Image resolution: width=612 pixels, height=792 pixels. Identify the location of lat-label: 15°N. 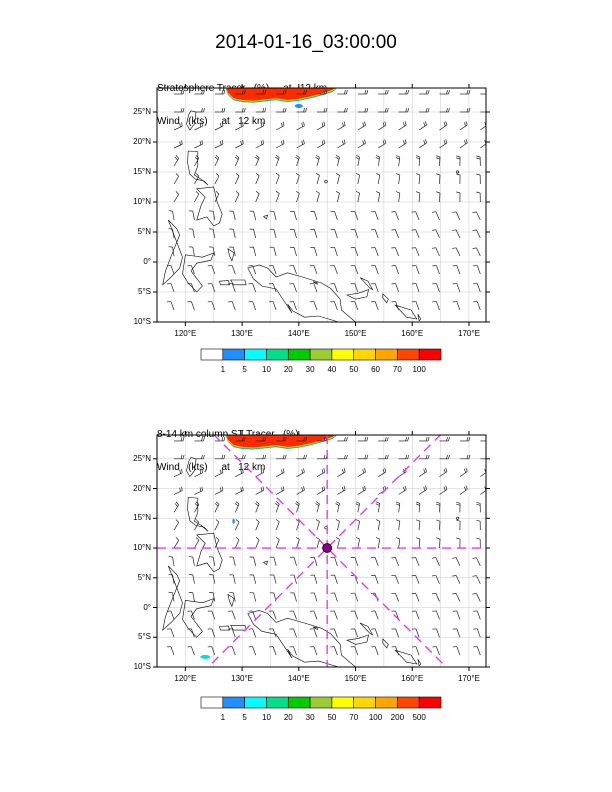
(142, 518).